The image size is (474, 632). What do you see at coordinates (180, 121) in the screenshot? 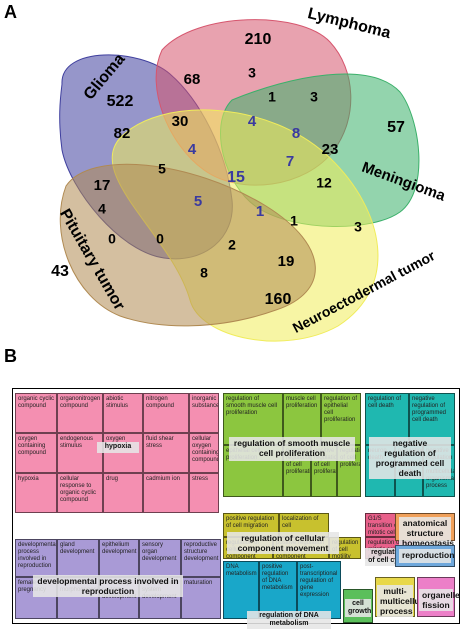
I see `venn-count: 30` at bounding box center [180, 121].